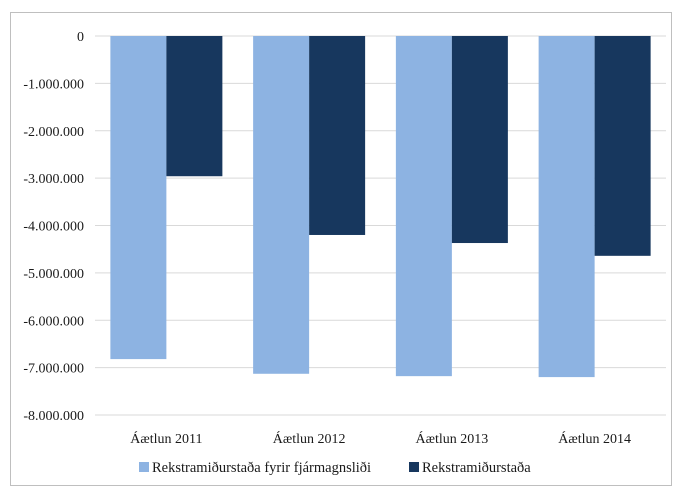  I want to click on y-tick-label: 0, so click(80, 37).